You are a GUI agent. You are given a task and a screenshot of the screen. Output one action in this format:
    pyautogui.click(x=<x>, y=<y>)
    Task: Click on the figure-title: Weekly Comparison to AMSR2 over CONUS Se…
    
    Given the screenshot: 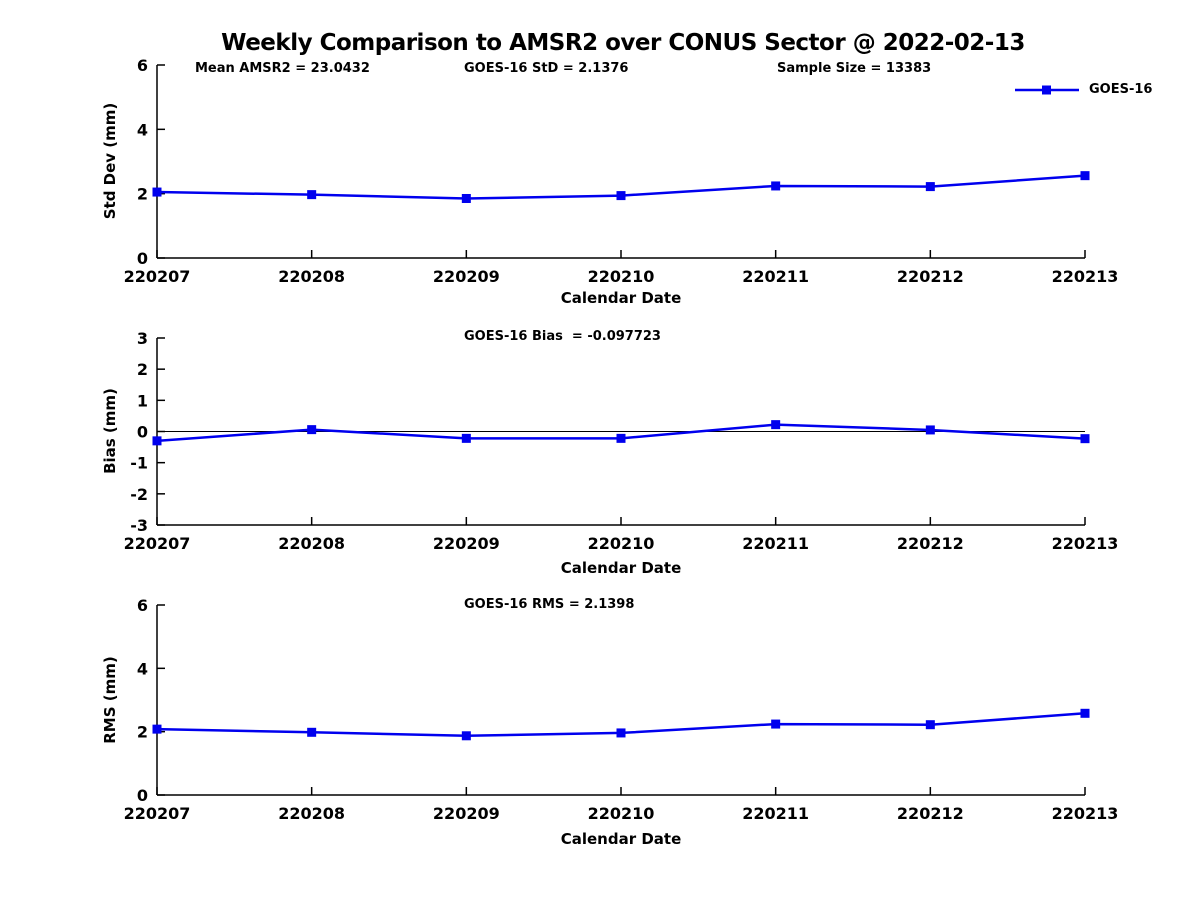 What is the action you would take?
    pyautogui.click(x=623, y=43)
    